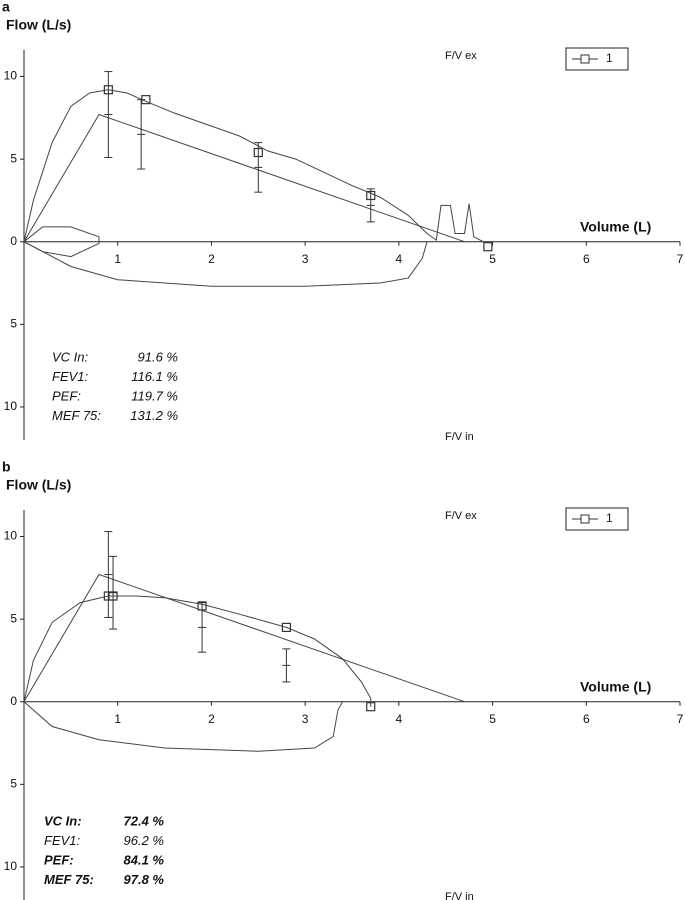 This screenshot has height=900, width=685. Describe the element at coordinates (6, 467) in the screenshot. I see `panel-label: b` at that location.